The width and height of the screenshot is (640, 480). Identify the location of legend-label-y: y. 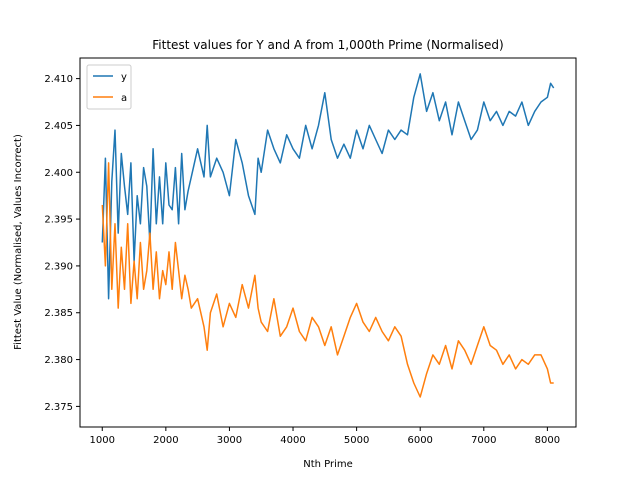
(124, 77).